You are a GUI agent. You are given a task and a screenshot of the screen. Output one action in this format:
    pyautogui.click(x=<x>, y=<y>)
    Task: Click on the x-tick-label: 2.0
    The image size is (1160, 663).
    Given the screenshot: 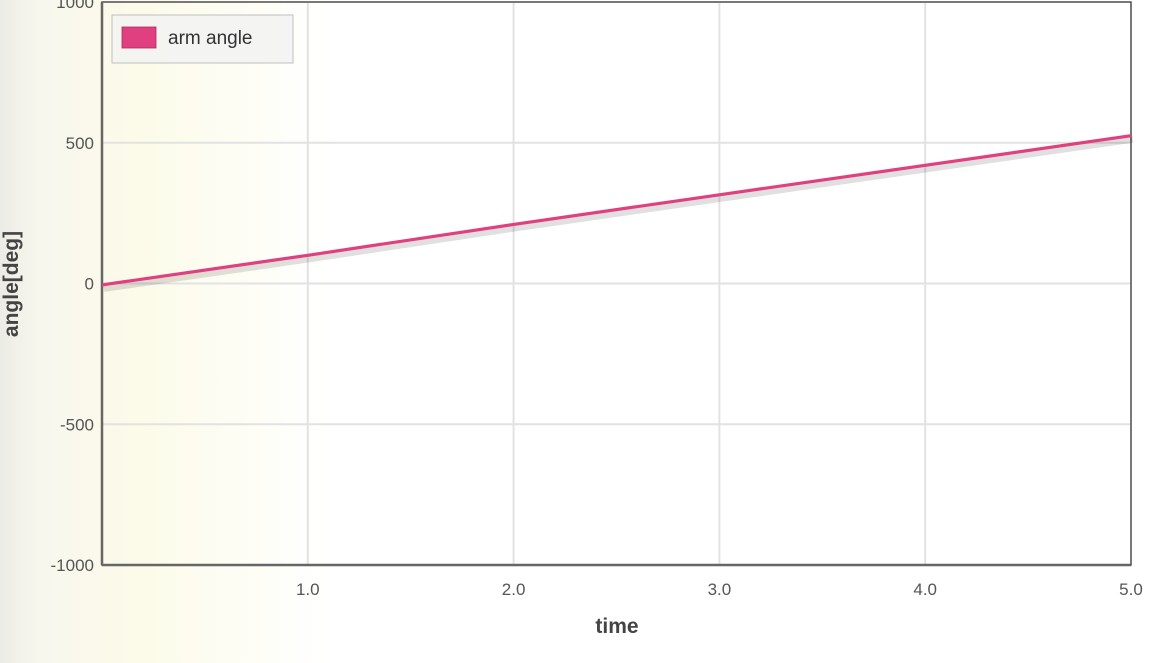 What is the action you would take?
    pyautogui.click(x=514, y=589)
    